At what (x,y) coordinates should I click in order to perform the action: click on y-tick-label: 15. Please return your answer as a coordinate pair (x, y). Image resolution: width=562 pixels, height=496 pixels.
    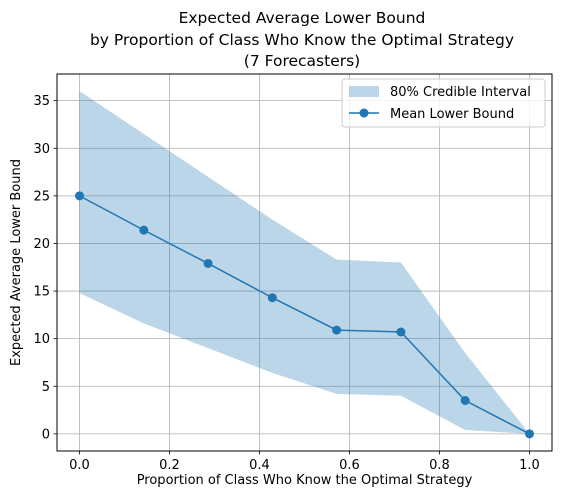
    Looking at the image, I should click on (41, 292).